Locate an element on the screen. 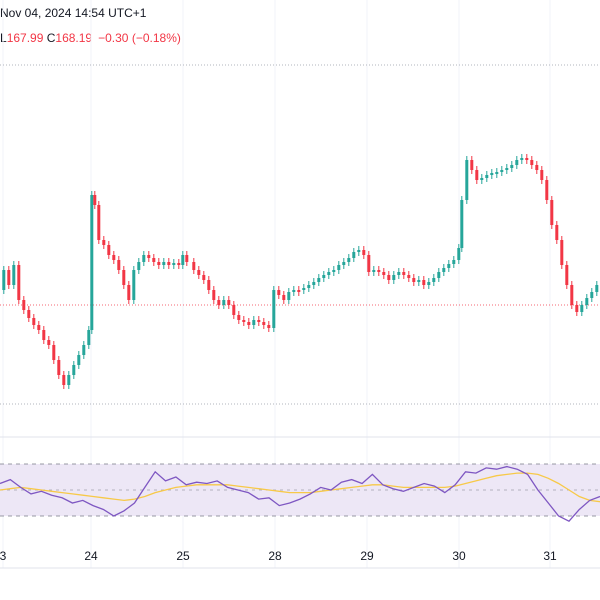 Image resolution: width=600 pixels, height=600 pixels. rsi-ma-line is located at coordinates (300, 487).